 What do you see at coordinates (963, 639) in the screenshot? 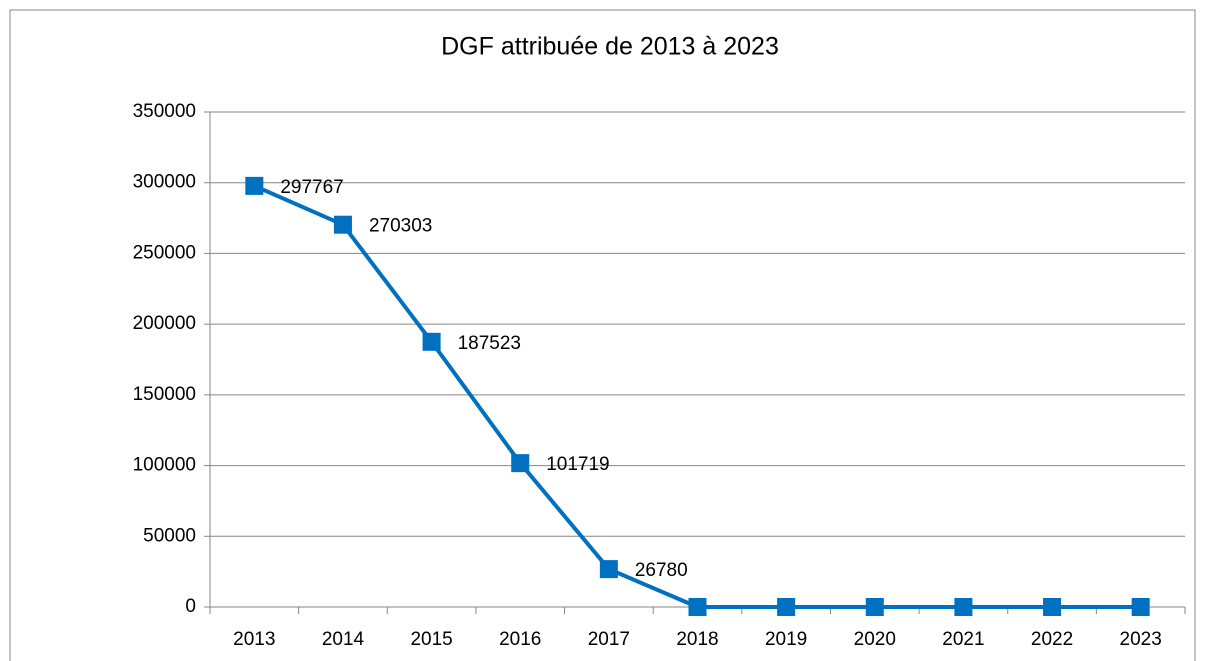
I see `x-tick-label: 2021` at bounding box center [963, 639].